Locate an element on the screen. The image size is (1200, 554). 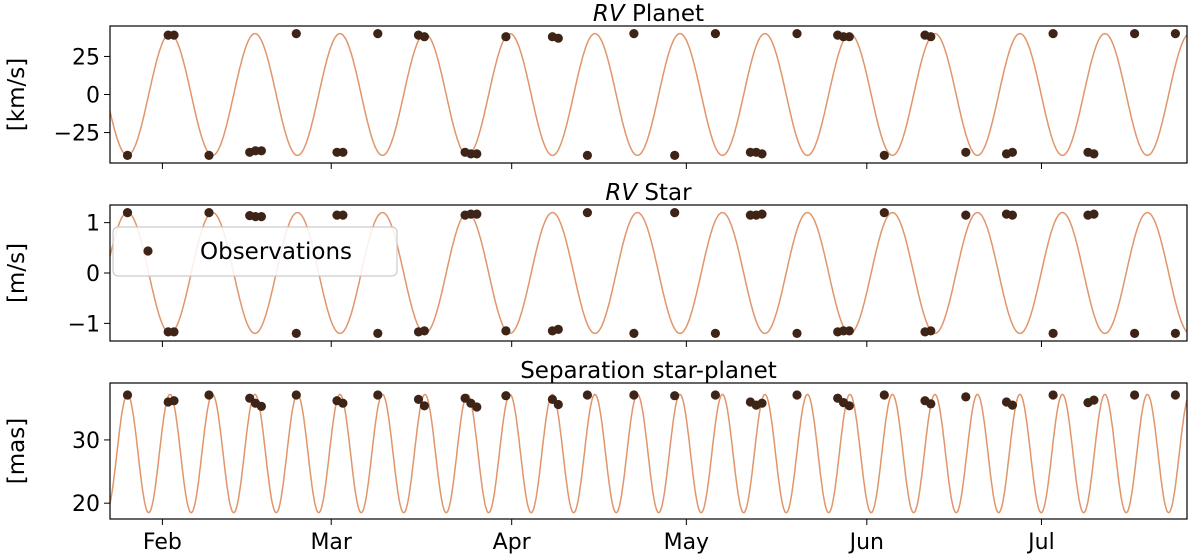
x-tick-label: Apr is located at coordinates (512, 542).